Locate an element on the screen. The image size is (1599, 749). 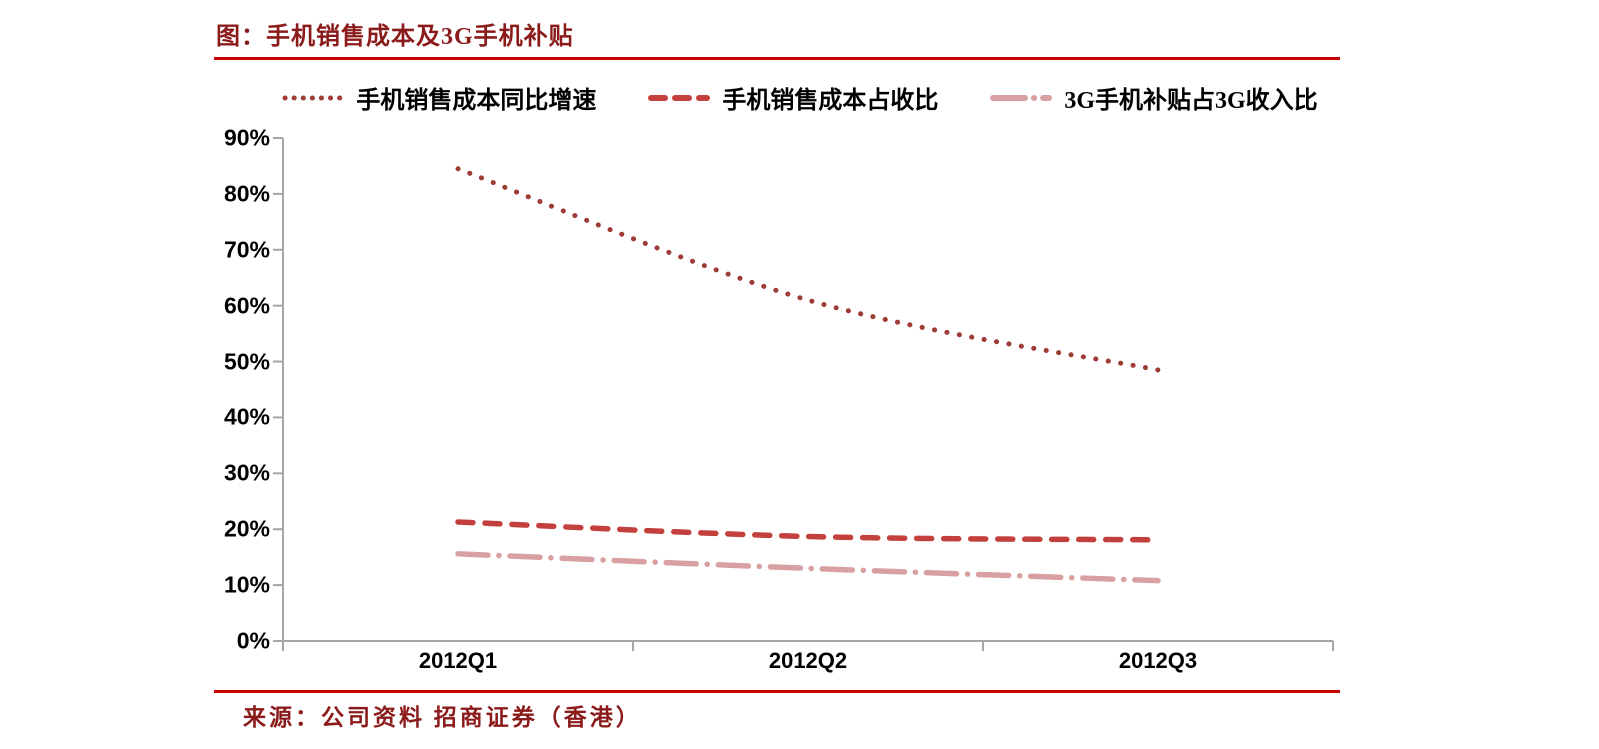
legend-label: 3G手机补贴占3G收入比 is located at coordinates (1191, 101).